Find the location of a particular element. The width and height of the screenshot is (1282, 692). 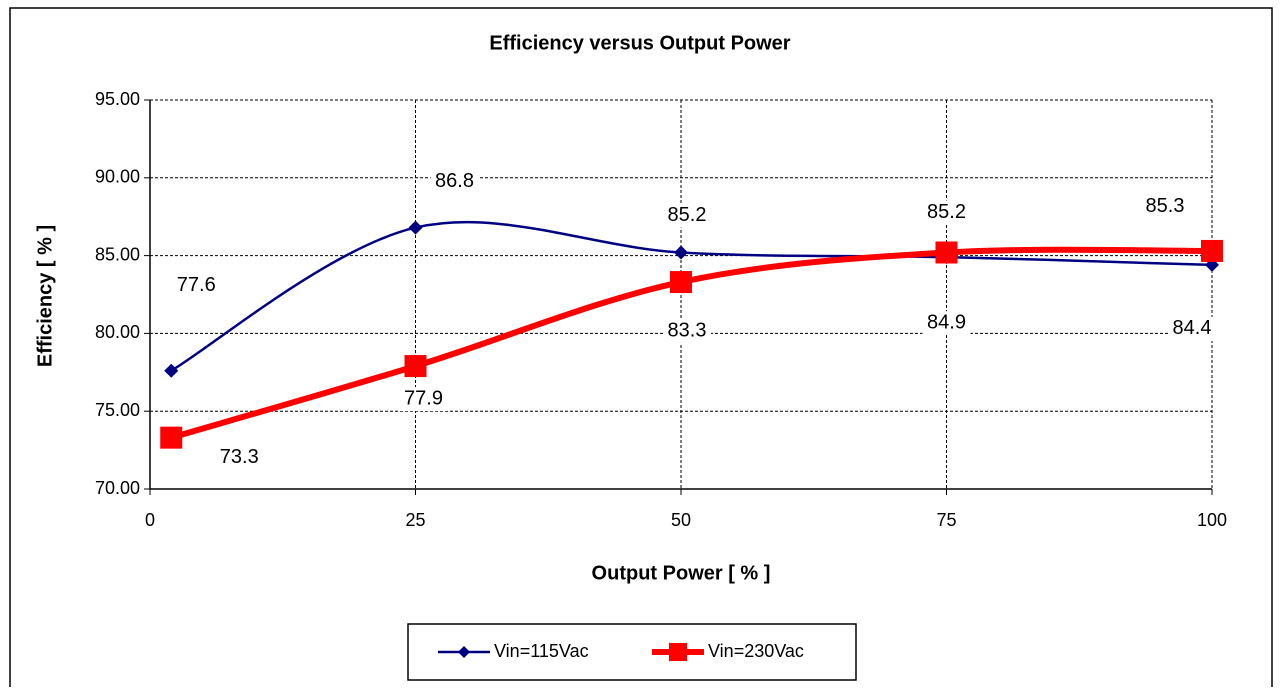

data-label: 73.3 is located at coordinates (239, 457).